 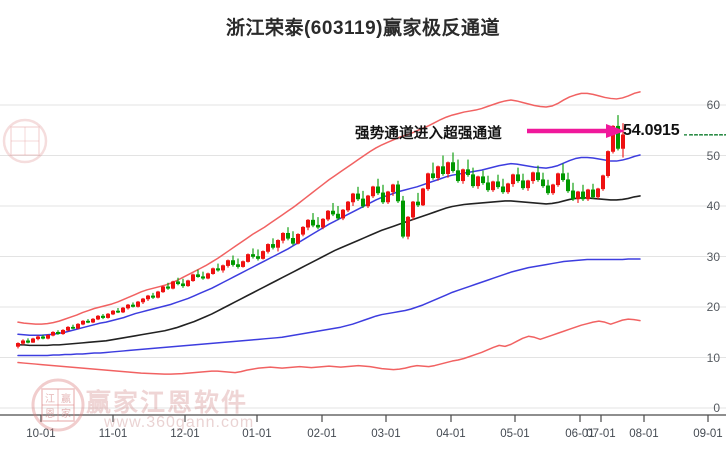 What do you see at coordinates (644, 434) in the screenshot?
I see `x-axis-tick-label: 08-01` at bounding box center [644, 434].